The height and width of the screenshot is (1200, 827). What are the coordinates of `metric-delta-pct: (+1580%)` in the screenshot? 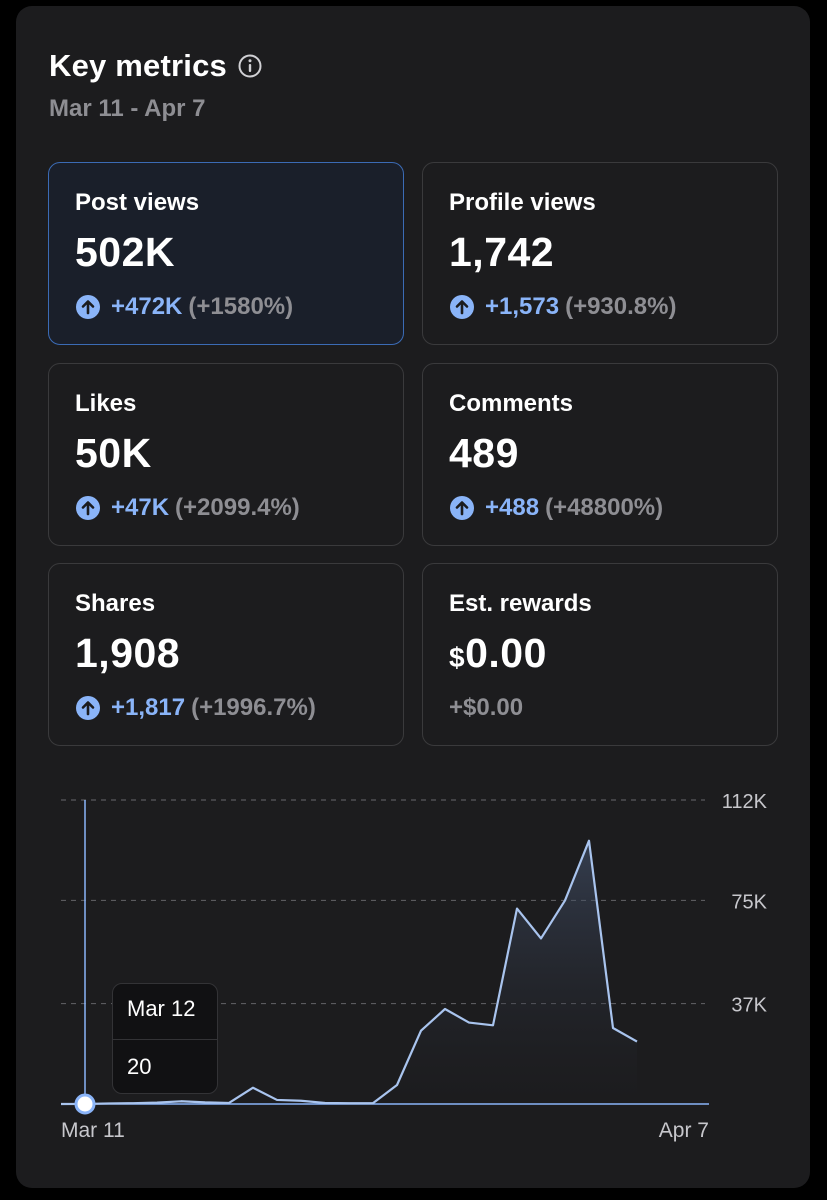 It's located at (241, 306).